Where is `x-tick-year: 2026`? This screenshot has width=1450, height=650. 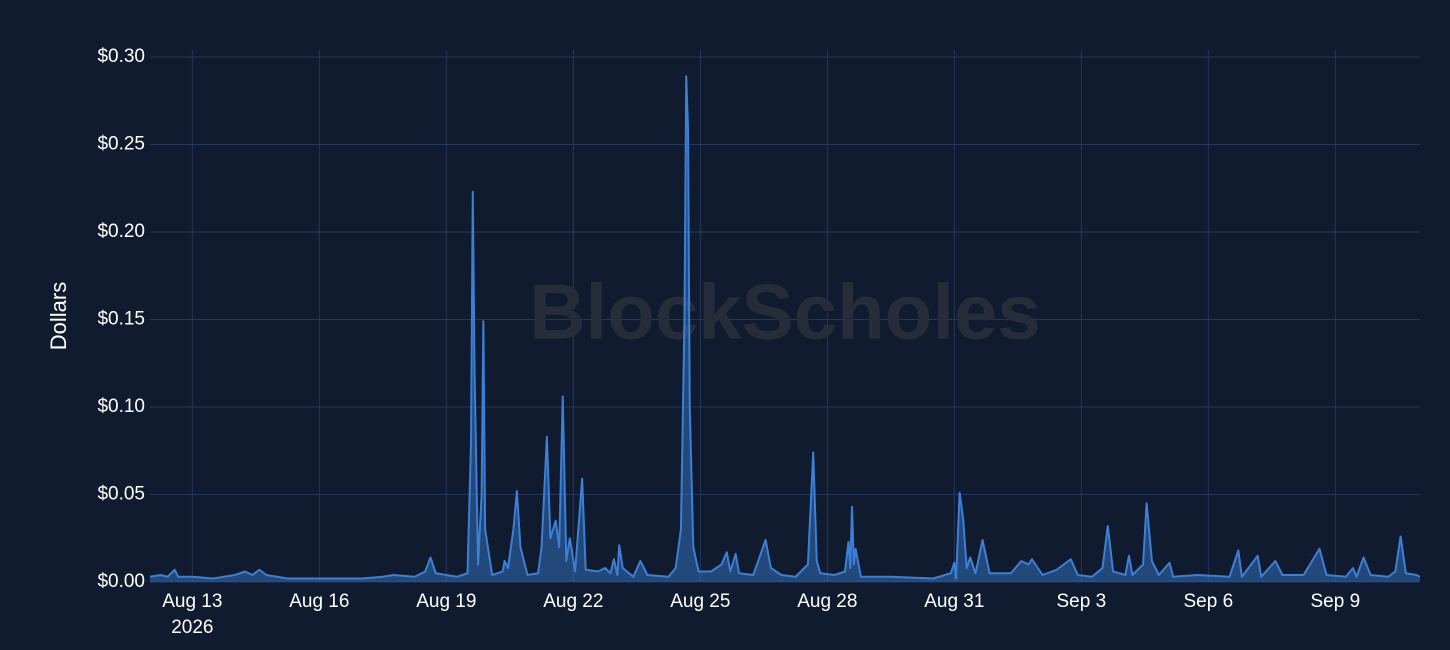 x-tick-year: 2026 is located at coordinates (192, 627).